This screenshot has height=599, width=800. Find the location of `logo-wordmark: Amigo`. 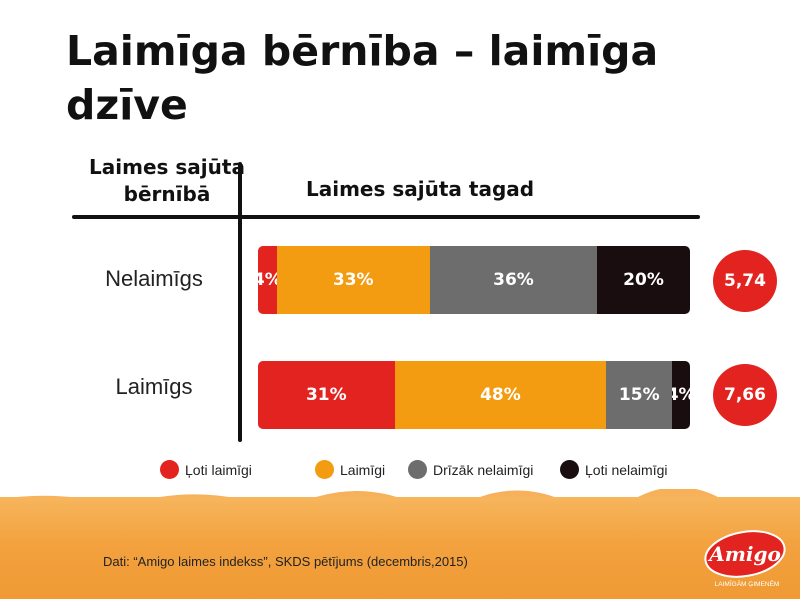

logo-wordmark: Amigo is located at coordinates (744, 554).